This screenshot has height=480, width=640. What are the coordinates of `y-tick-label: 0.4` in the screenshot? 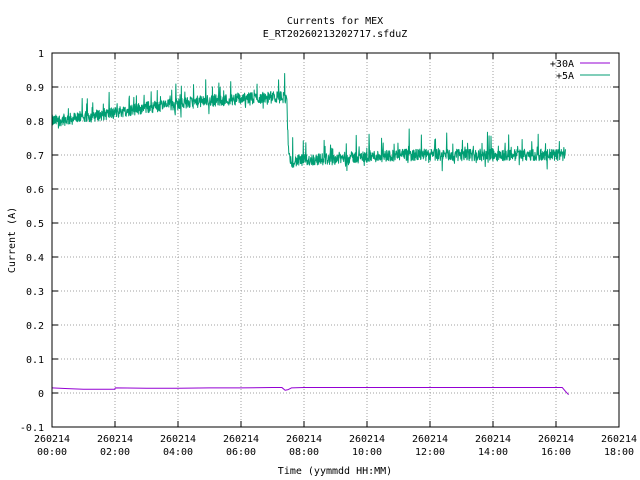 It's located at (35, 258).